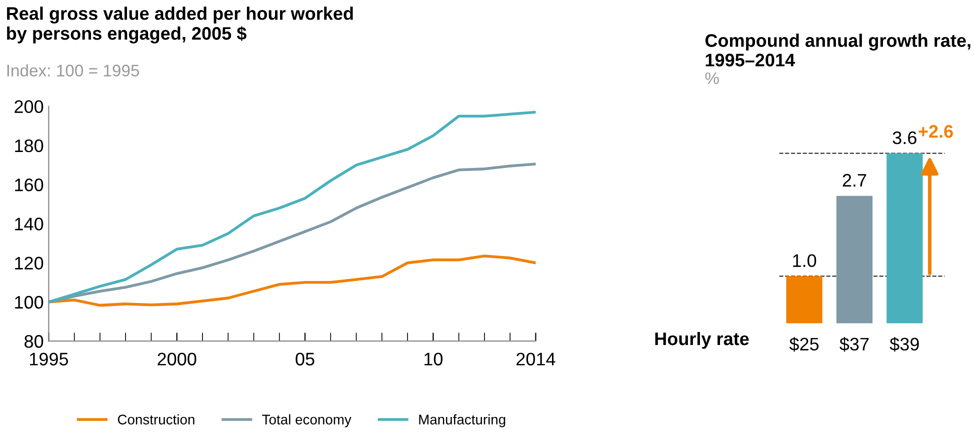  Describe the element at coordinates (29, 224) in the screenshot. I see `y-tick-label: 140` at that location.